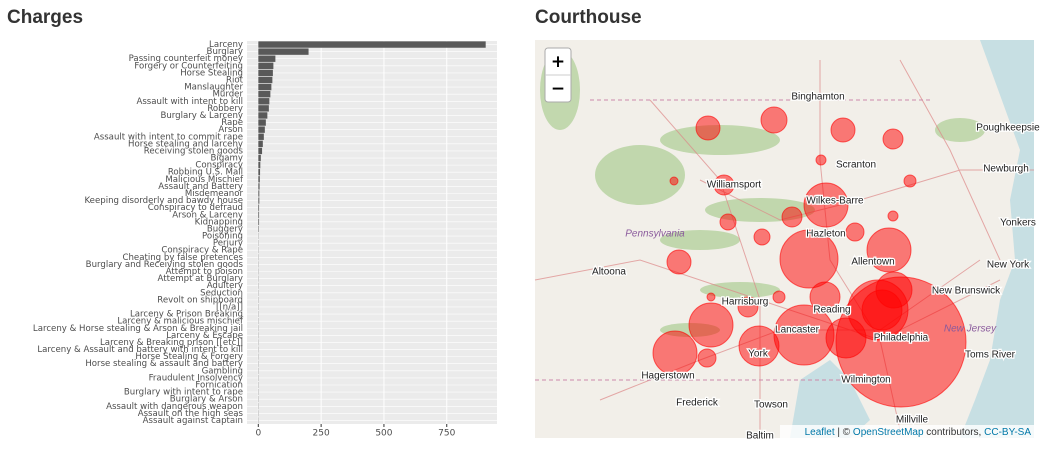 The image size is (1057, 455). What do you see at coordinates (655, 234) in the screenshot?
I see `state-label: Pennsylvania` at bounding box center [655, 234].